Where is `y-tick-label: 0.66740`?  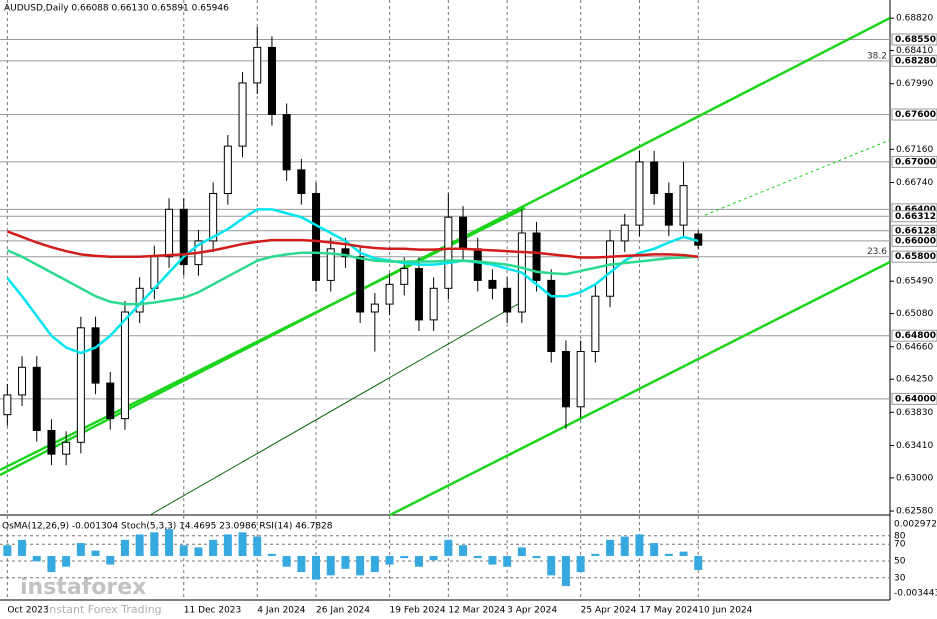 y-tick-label: 0.66740 is located at coordinates (914, 183).